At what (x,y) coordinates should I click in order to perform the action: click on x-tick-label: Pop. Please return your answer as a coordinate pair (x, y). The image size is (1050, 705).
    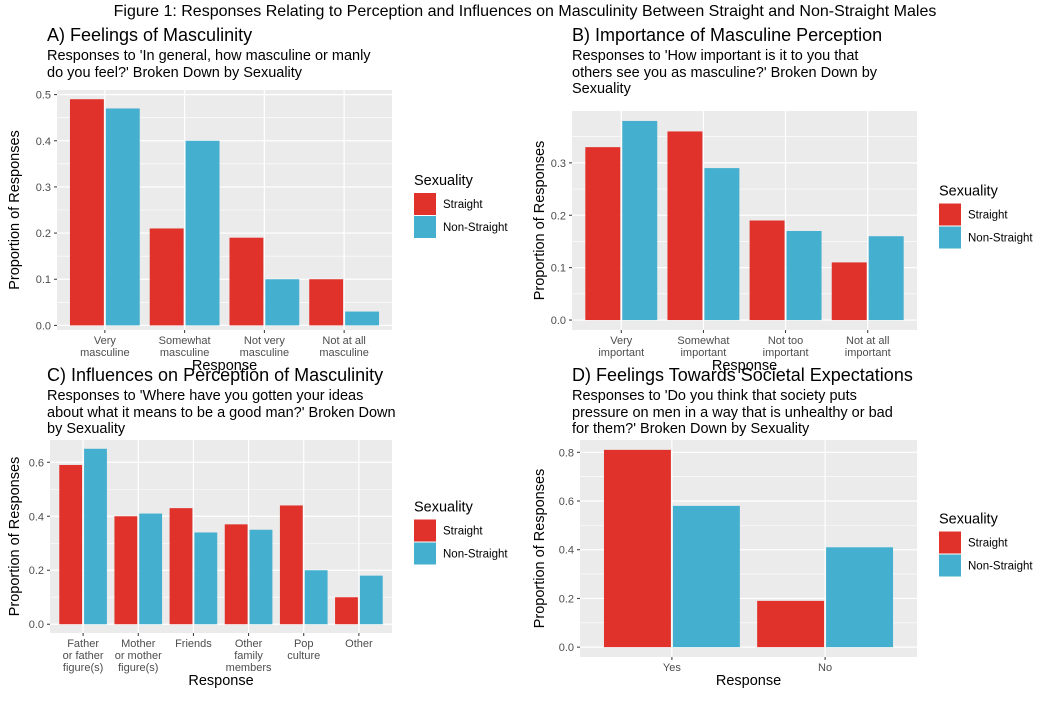
    Looking at the image, I should click on (304, 644).